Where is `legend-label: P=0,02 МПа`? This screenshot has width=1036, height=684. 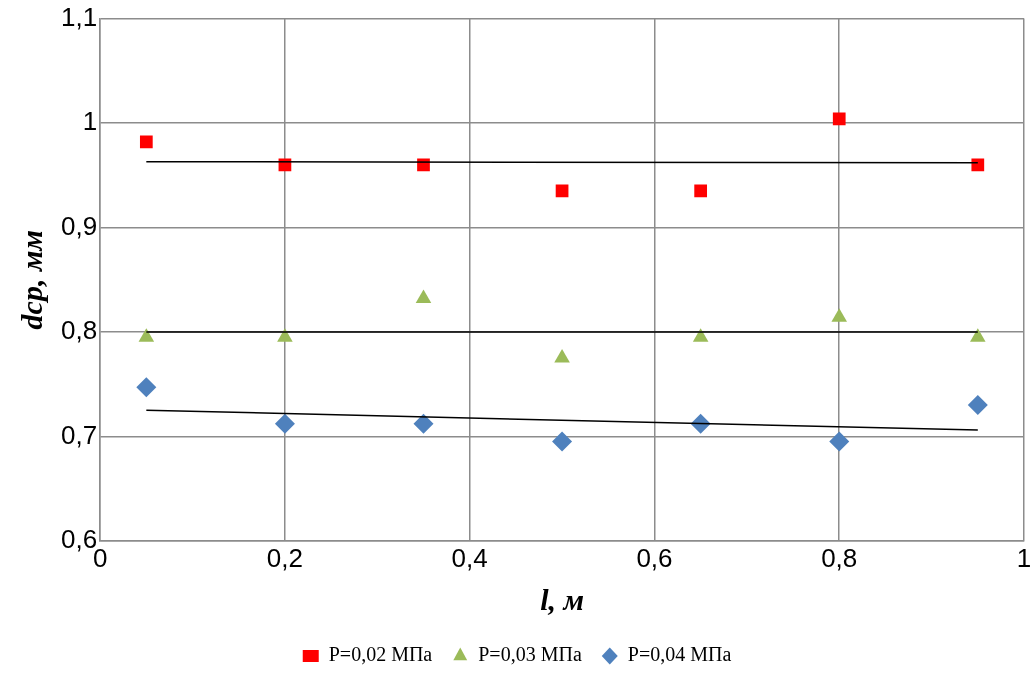 legend-label: P=0,02 МПа is located at coordinates (380, 654).